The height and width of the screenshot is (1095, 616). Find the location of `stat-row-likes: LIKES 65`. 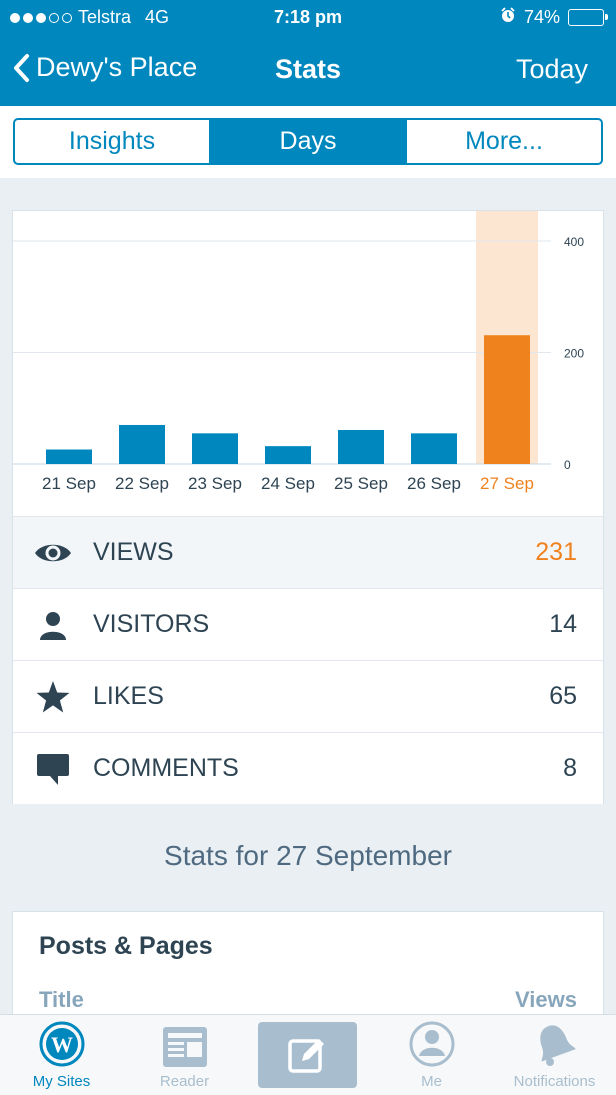

stat-row-likes: LIKES 65 is located at coordinates (308, 696).